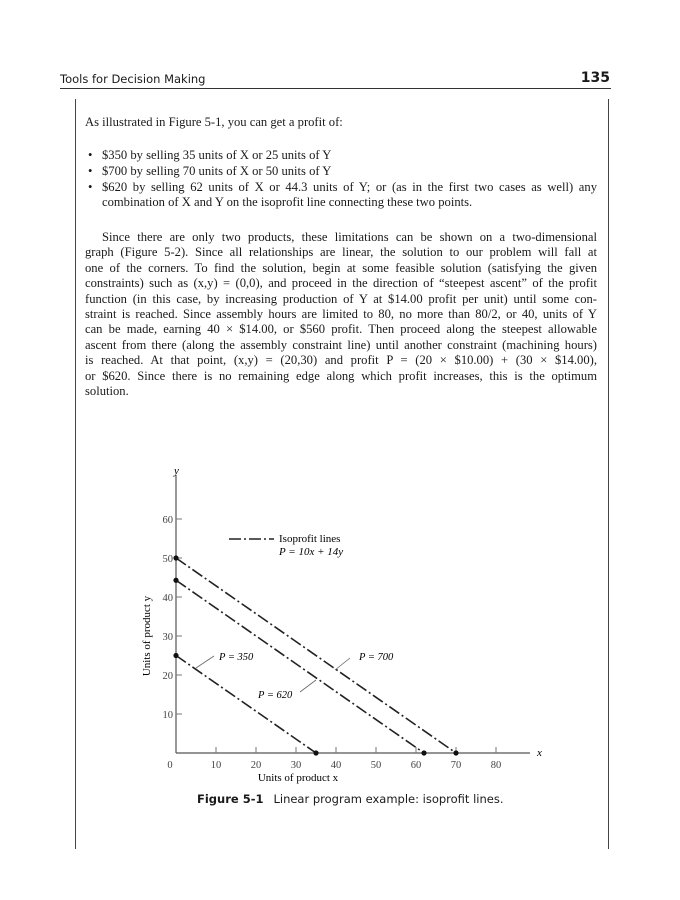  Describe the element at coordinates (275, 695) in the screenshot. I see `series-label: P = 620` at that location.